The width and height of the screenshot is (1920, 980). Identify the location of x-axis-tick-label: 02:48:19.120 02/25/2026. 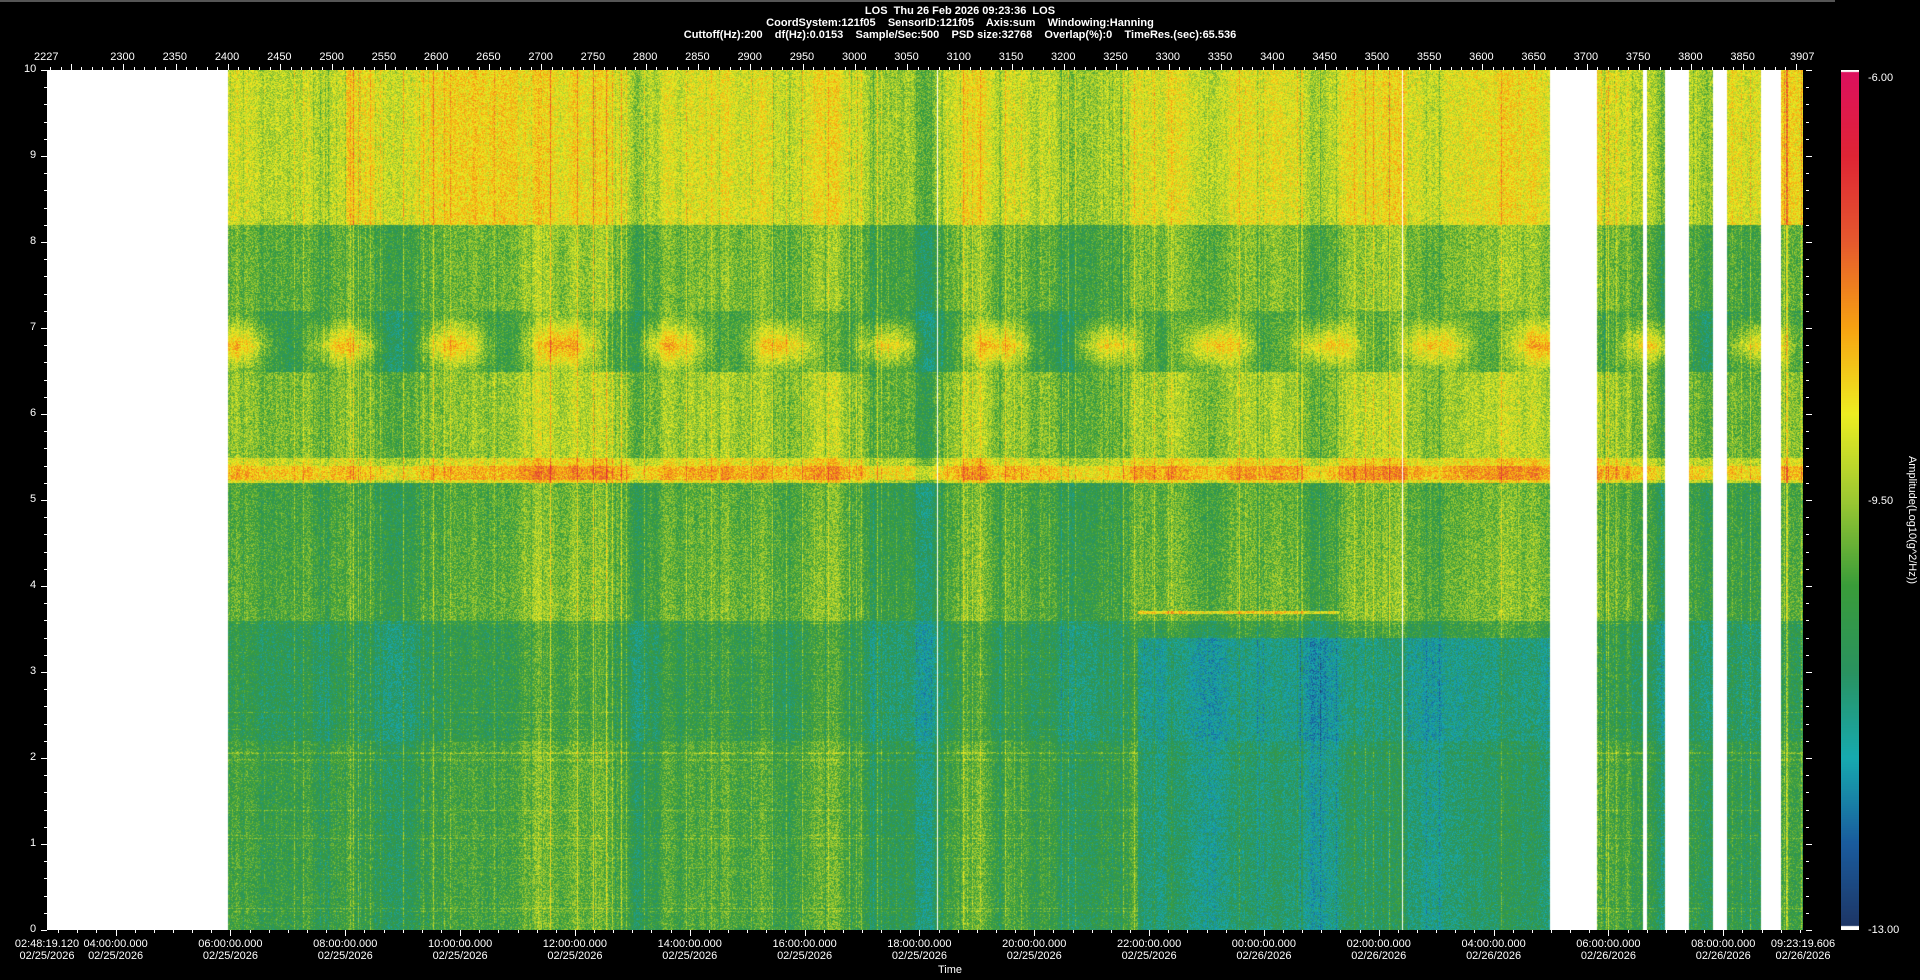
(47, 950).